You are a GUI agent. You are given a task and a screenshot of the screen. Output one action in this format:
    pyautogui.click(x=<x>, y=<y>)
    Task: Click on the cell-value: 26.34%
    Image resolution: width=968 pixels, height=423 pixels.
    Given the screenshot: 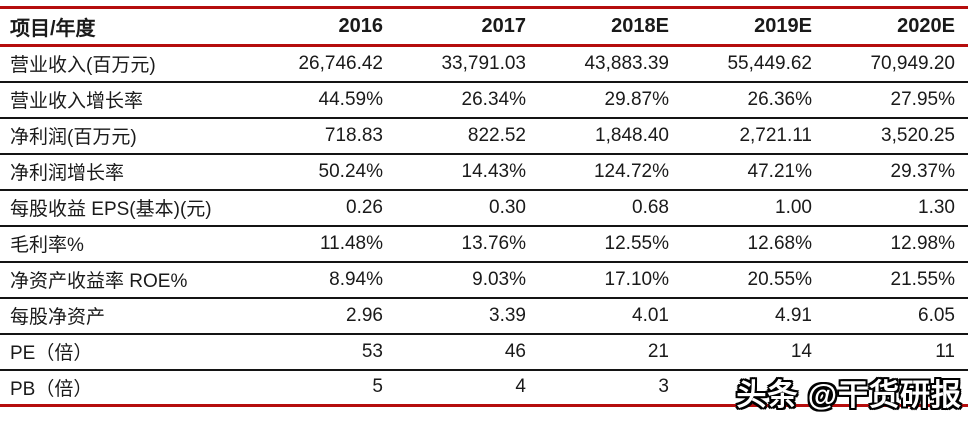 What is the action you would take?
    pyautogui.click(x=493, y=99)
    